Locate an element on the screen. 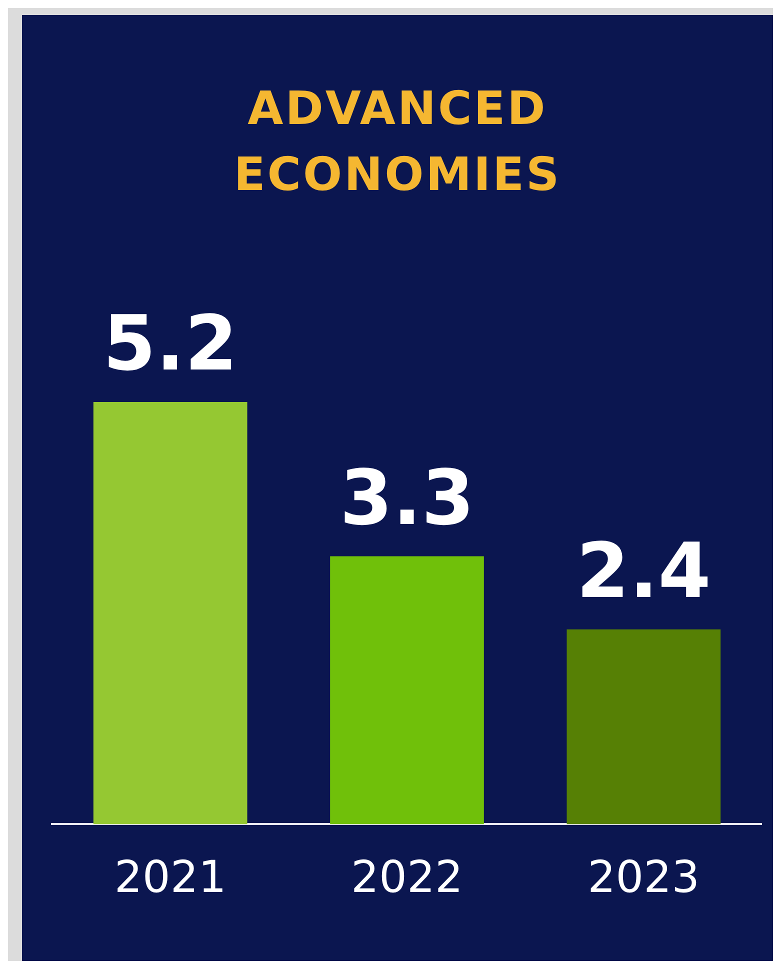  data-label: 3.3 is located at coordinates (407, 497).